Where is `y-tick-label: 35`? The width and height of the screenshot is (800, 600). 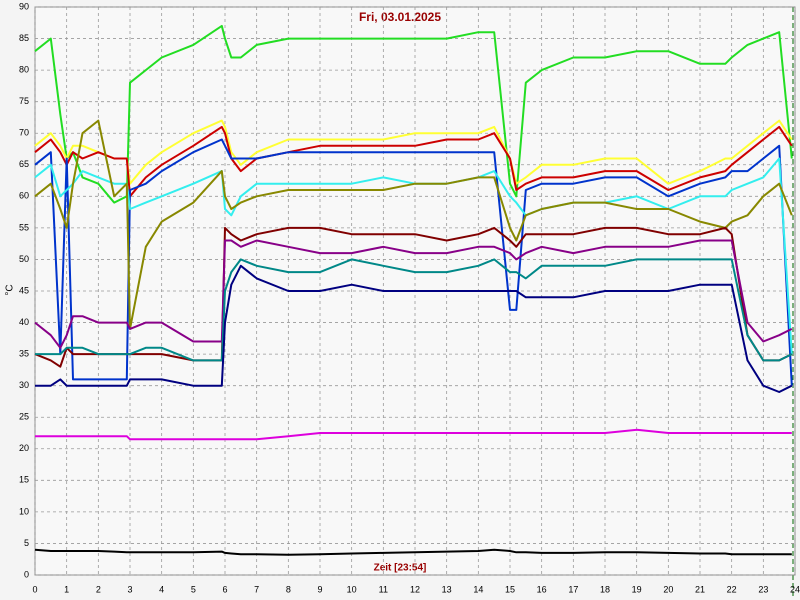
y-tick-label: 35 is located at coordinates (24, 353).